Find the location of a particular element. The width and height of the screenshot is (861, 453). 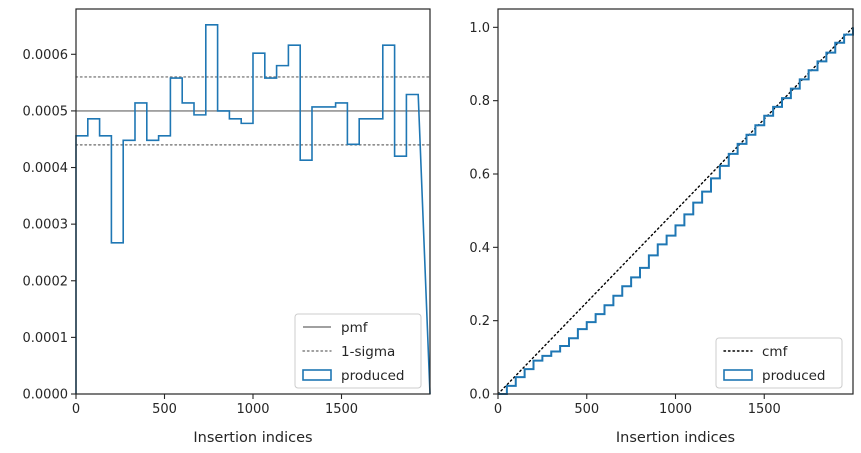

y-tick-label: 0.8 is located at coordinates (479, 101).